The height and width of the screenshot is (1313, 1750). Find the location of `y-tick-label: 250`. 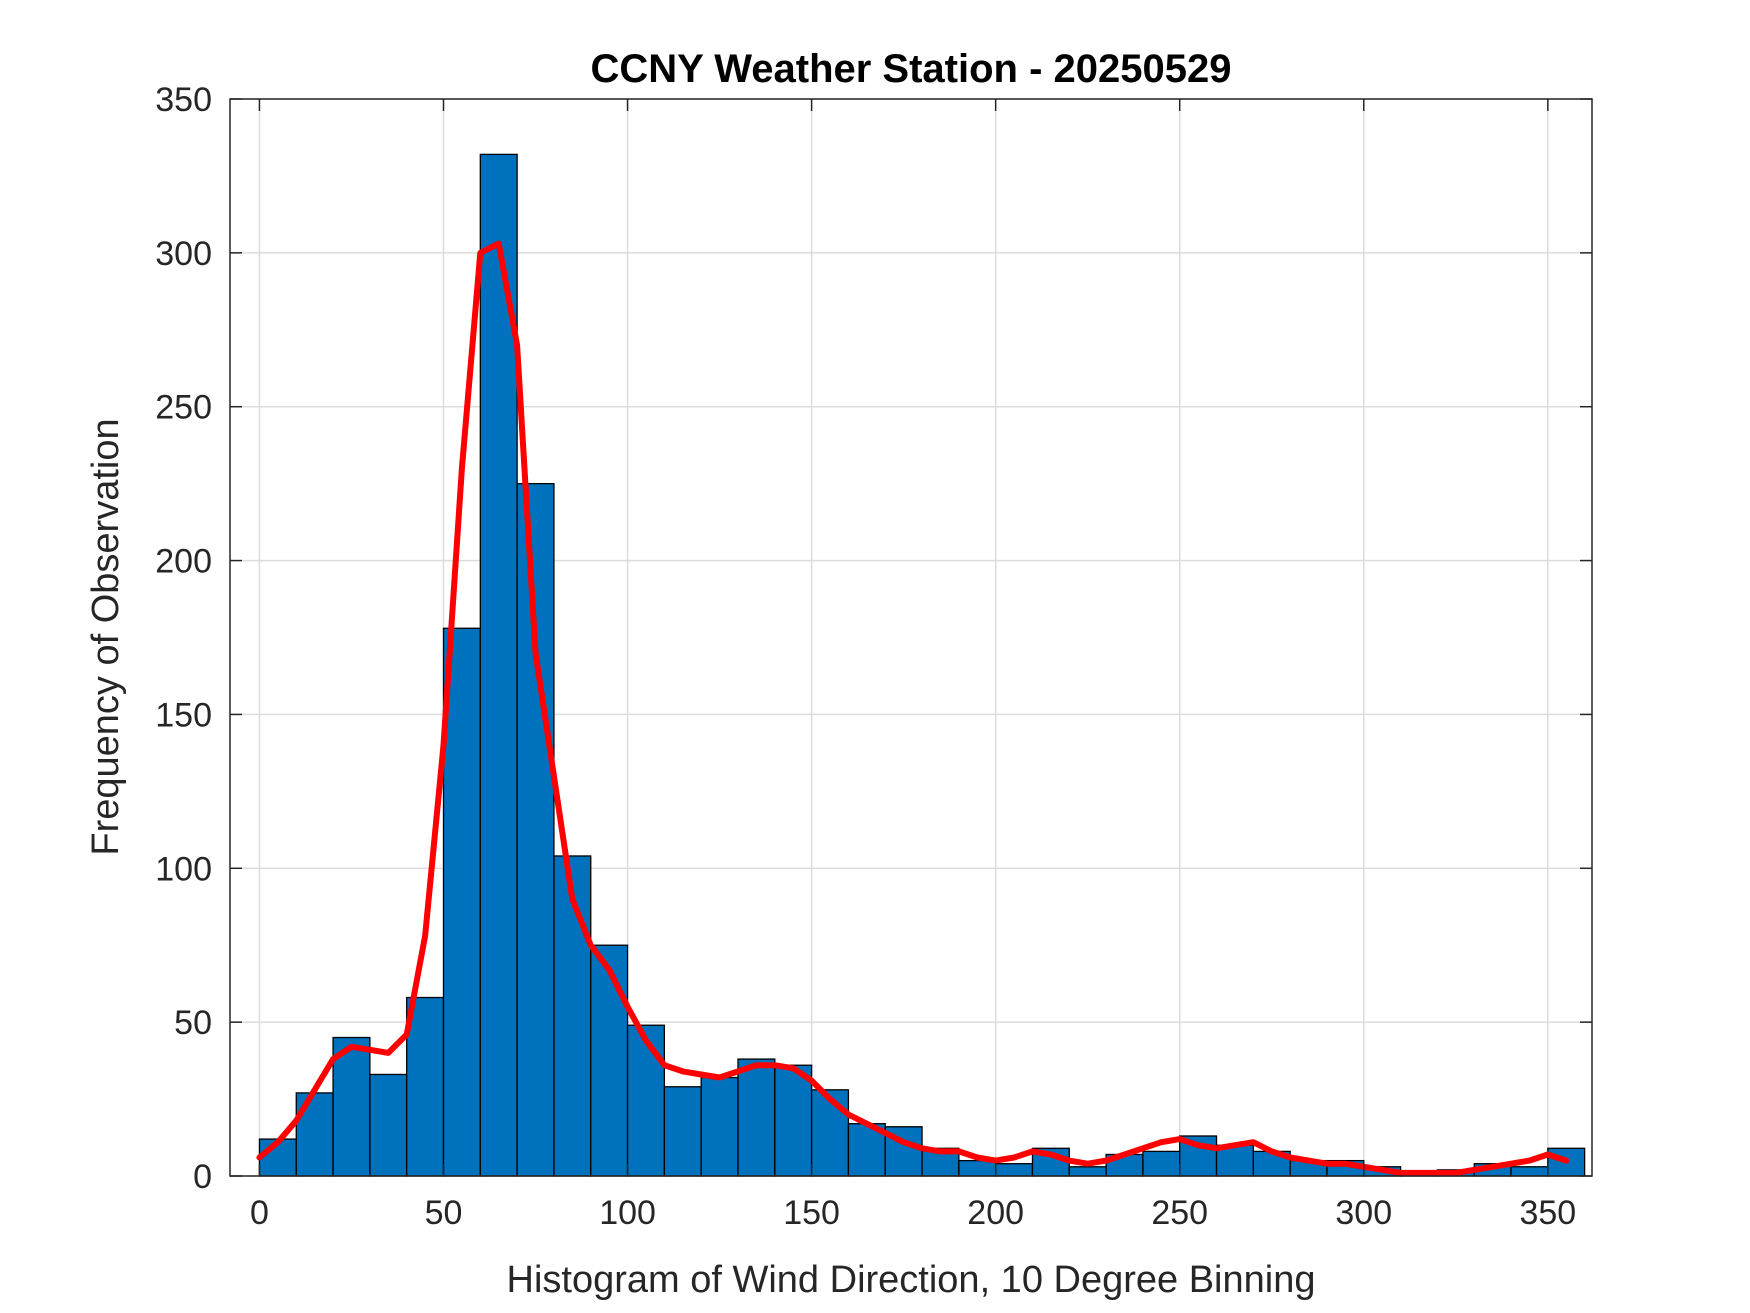

y-tick-label: 250 is located at coordinates (183, 408).